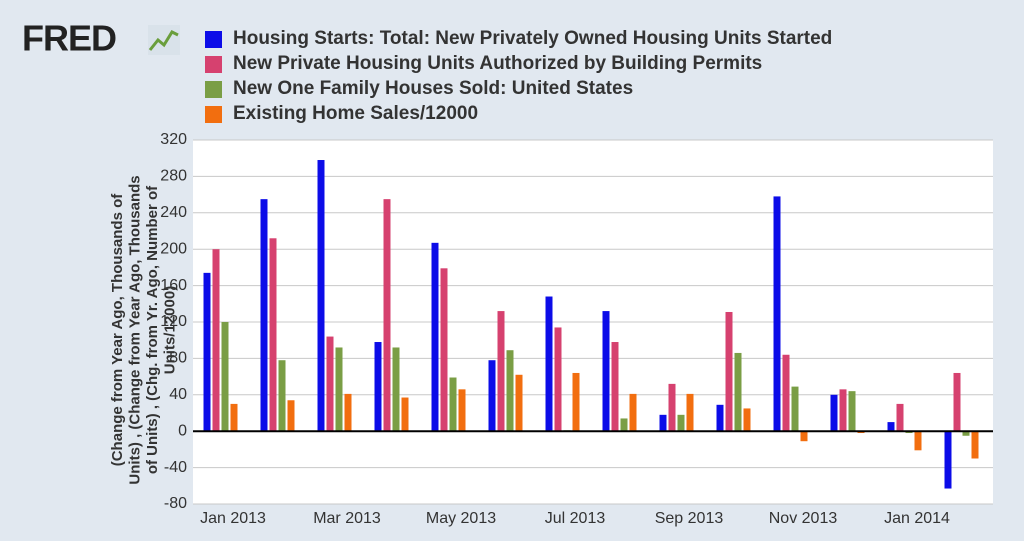 This screenshot has height=541, width=1024. I want to click on y-tick-label: 80, so click(178, 358).